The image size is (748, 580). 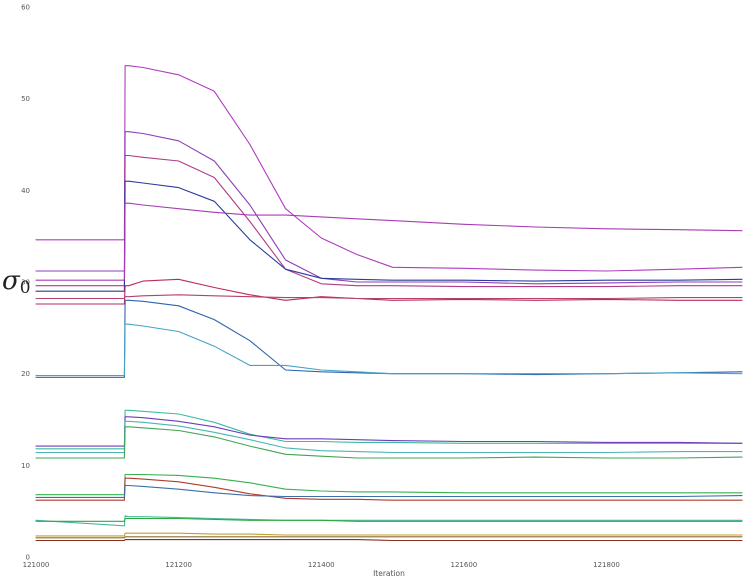 What do you see at coordinates (389, 573) in the screenshot?
I see `x-axis-label: Iteration` at bounding box center [389, 573].